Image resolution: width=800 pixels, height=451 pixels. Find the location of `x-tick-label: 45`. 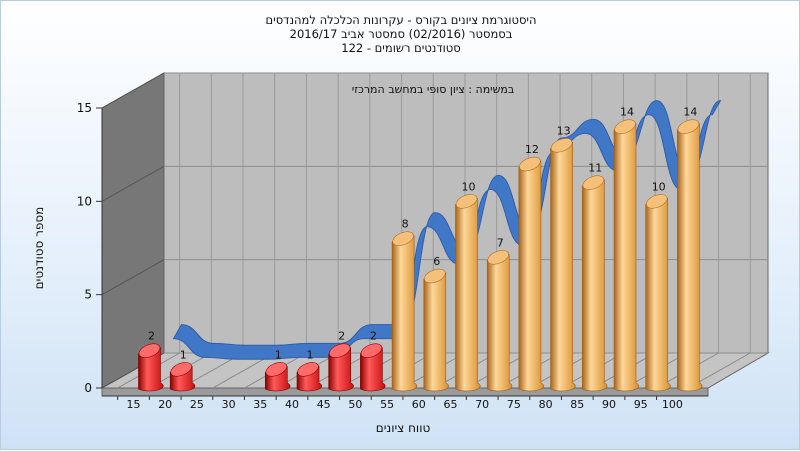

x-tick-label: 45 is located at coordinates (324, 404).